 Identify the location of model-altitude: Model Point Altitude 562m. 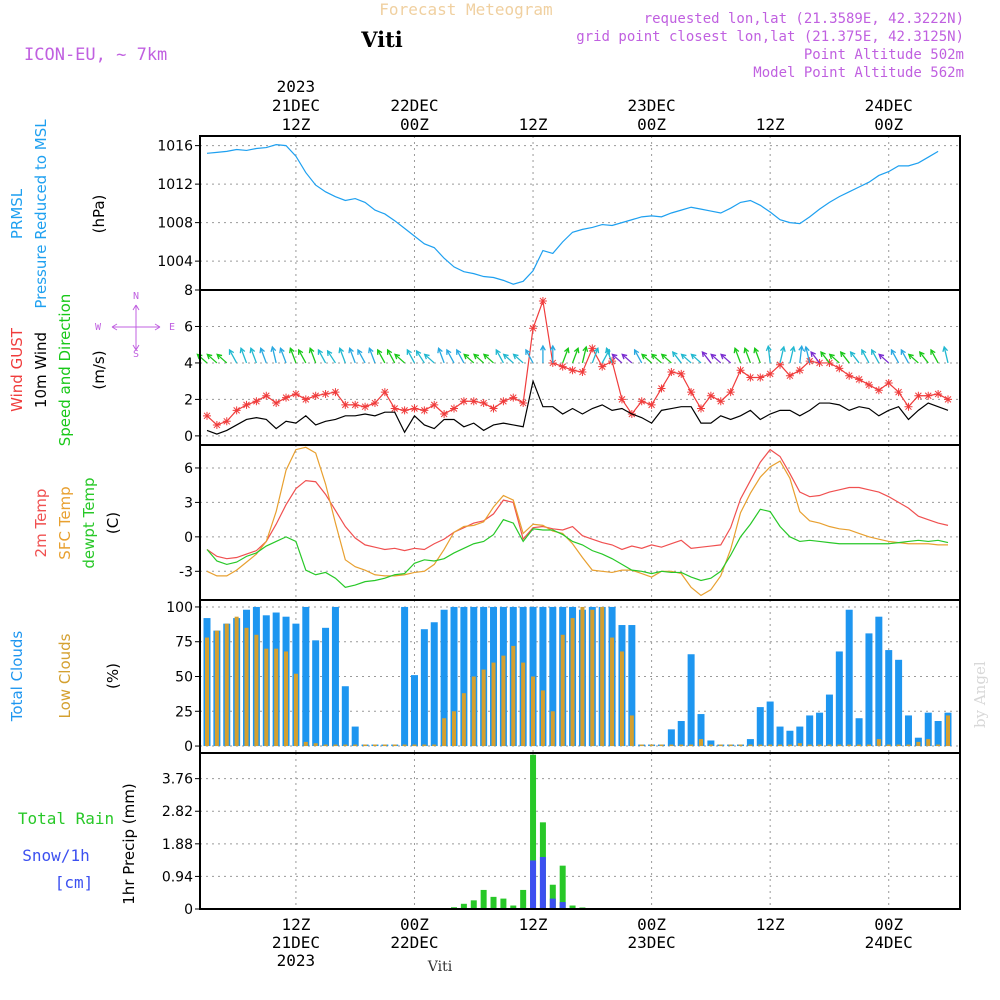
(858, 73).